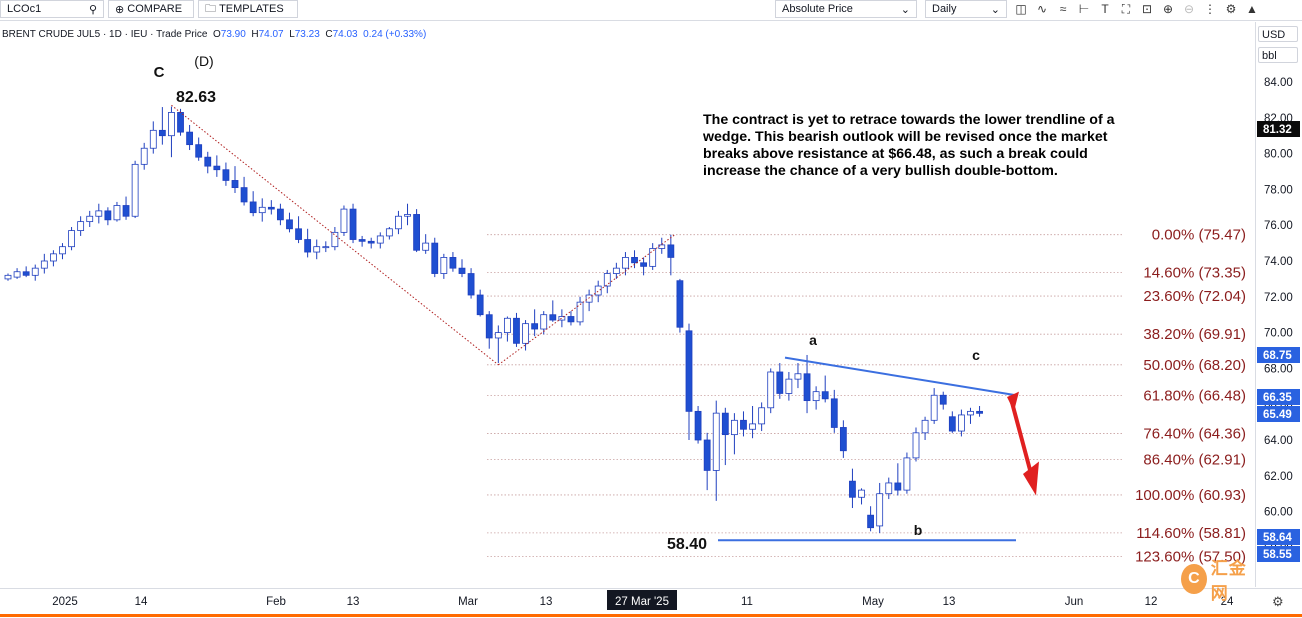 This screenshot has height=618, width=1302. What do you see at coordinates (1168, 9) in the screenshot?
I see `zoom-in-icon: ⊕` at bounding box center [1168, 9].